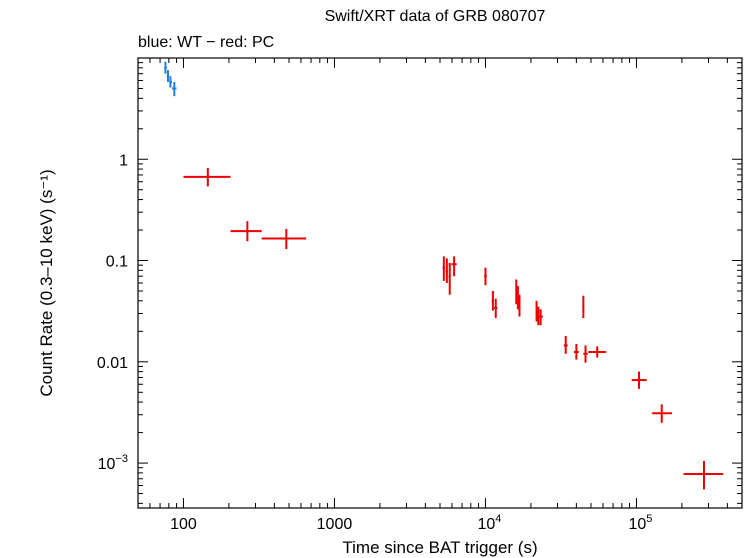  Describe the element at coordinates (206, 42) in the screenshot. I see `chart-subtitle: blue: WT − red: PC` at that location.